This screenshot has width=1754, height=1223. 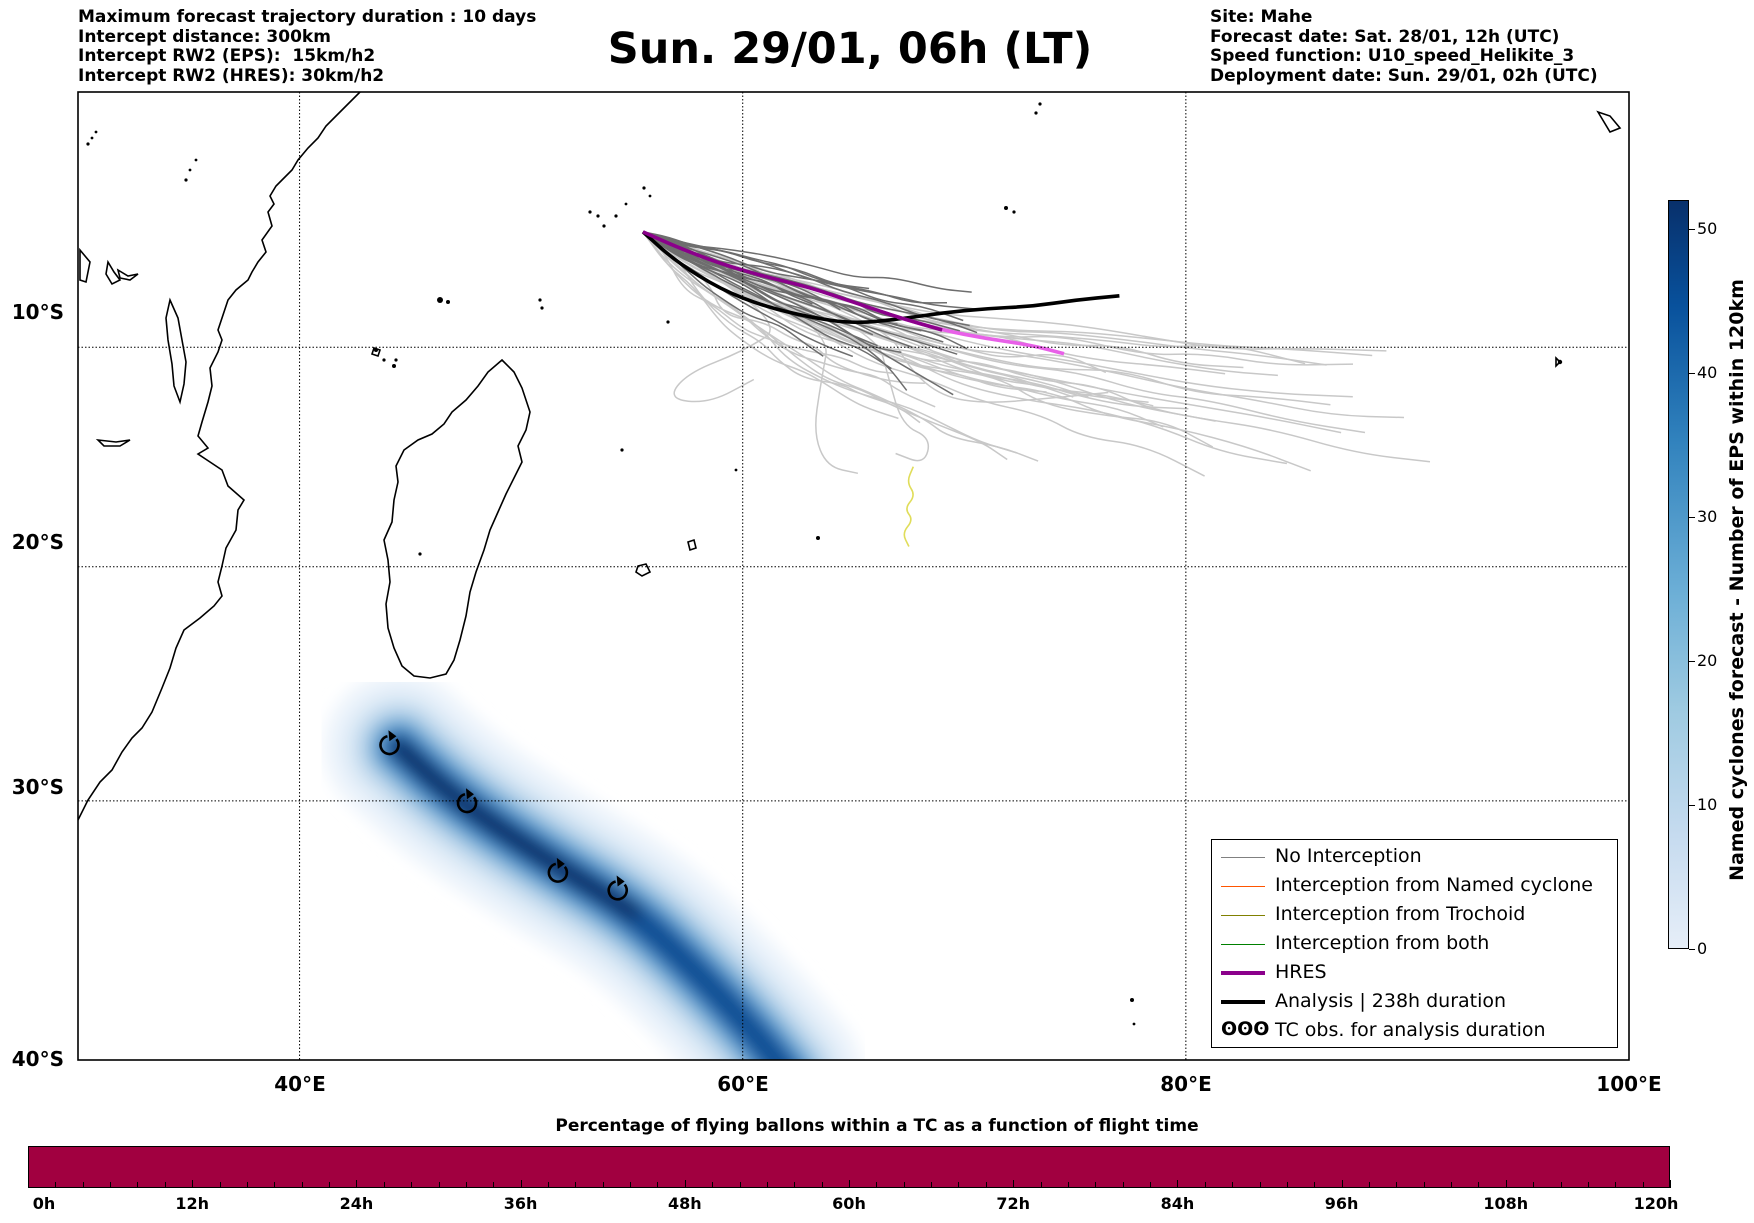 What do you see at coordinates (376, 352) in the screenshot?
I see `comoros-island` at bounding box center [376, 352].